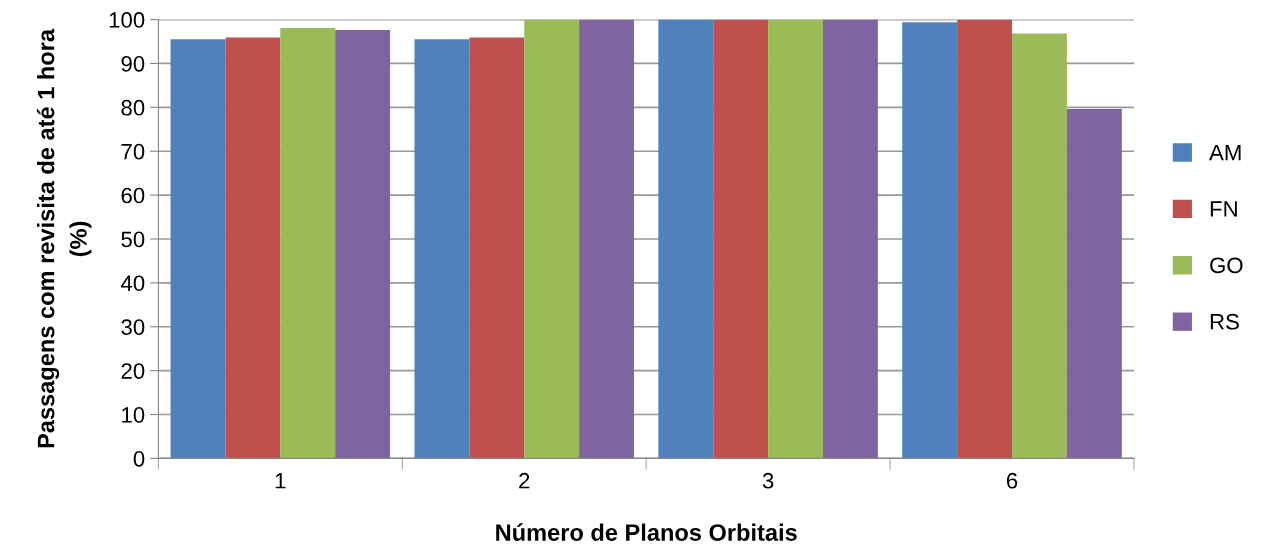 The width and height of the screenshot is (1267, 559). Describe the element at coordinates (646, 532) in the screenshot. I see `x-axis-title: Número de Planos Orbitais` at that location.